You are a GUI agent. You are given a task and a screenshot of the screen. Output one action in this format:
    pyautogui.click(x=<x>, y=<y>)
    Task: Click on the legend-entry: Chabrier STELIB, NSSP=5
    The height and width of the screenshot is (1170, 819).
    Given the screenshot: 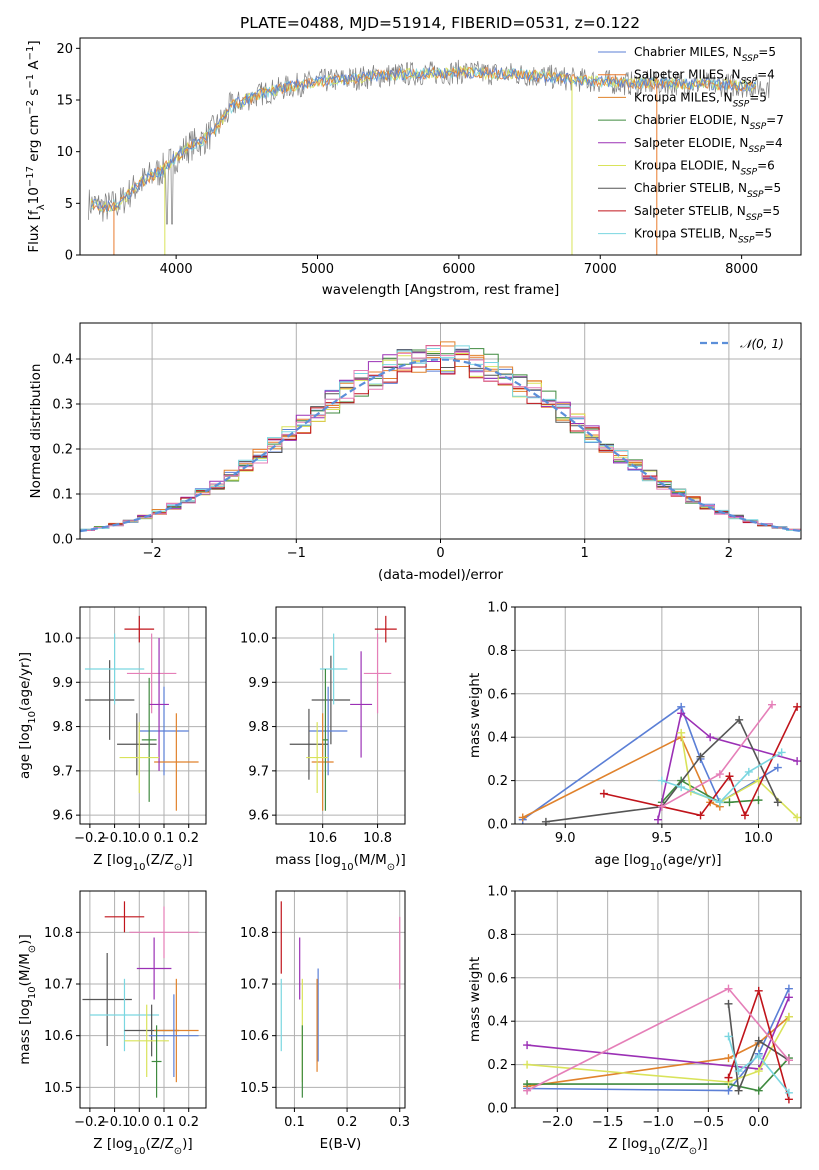 What is the action you would take?
    pyautogui.click(x=707, y=190)
    